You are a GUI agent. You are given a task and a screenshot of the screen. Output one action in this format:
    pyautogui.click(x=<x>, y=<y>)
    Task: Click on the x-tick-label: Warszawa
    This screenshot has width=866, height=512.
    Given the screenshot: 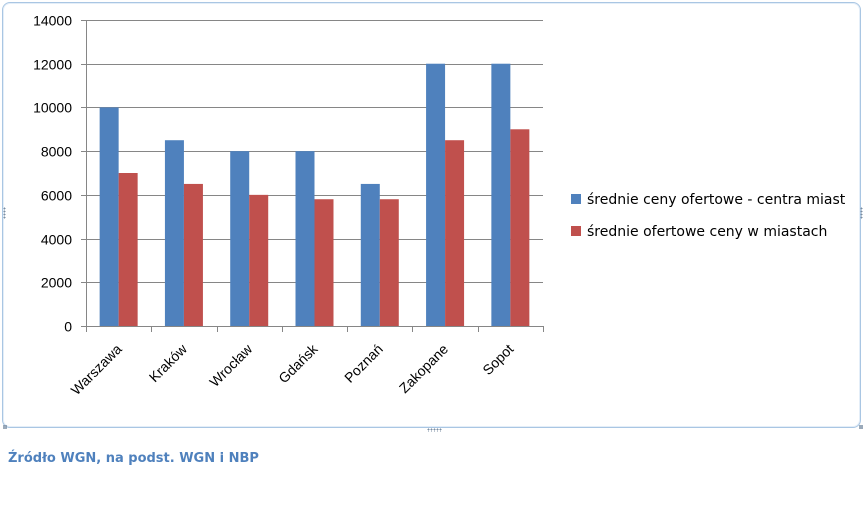 What is the action you would take?
    pyautogui.click(x=96, y=369)
    